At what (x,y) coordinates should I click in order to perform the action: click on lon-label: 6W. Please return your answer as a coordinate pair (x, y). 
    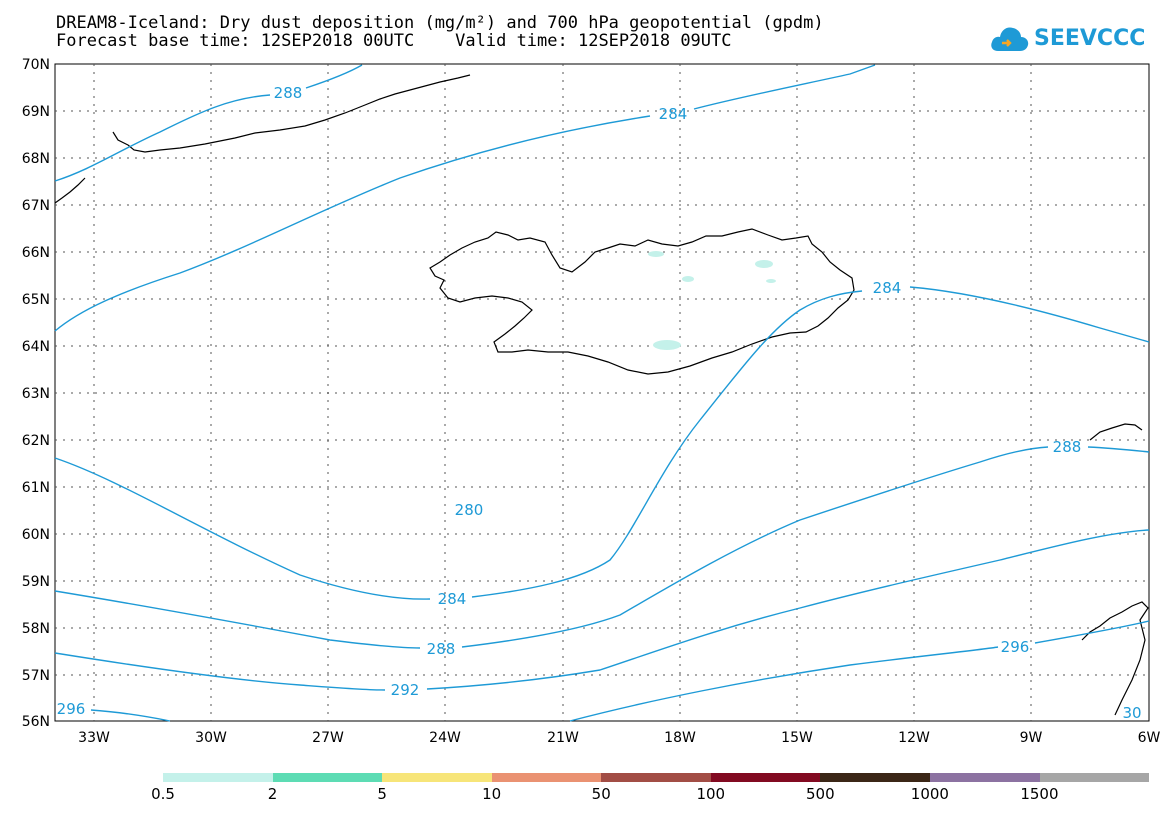
    Looking at the image, I should click on (1149, 738).